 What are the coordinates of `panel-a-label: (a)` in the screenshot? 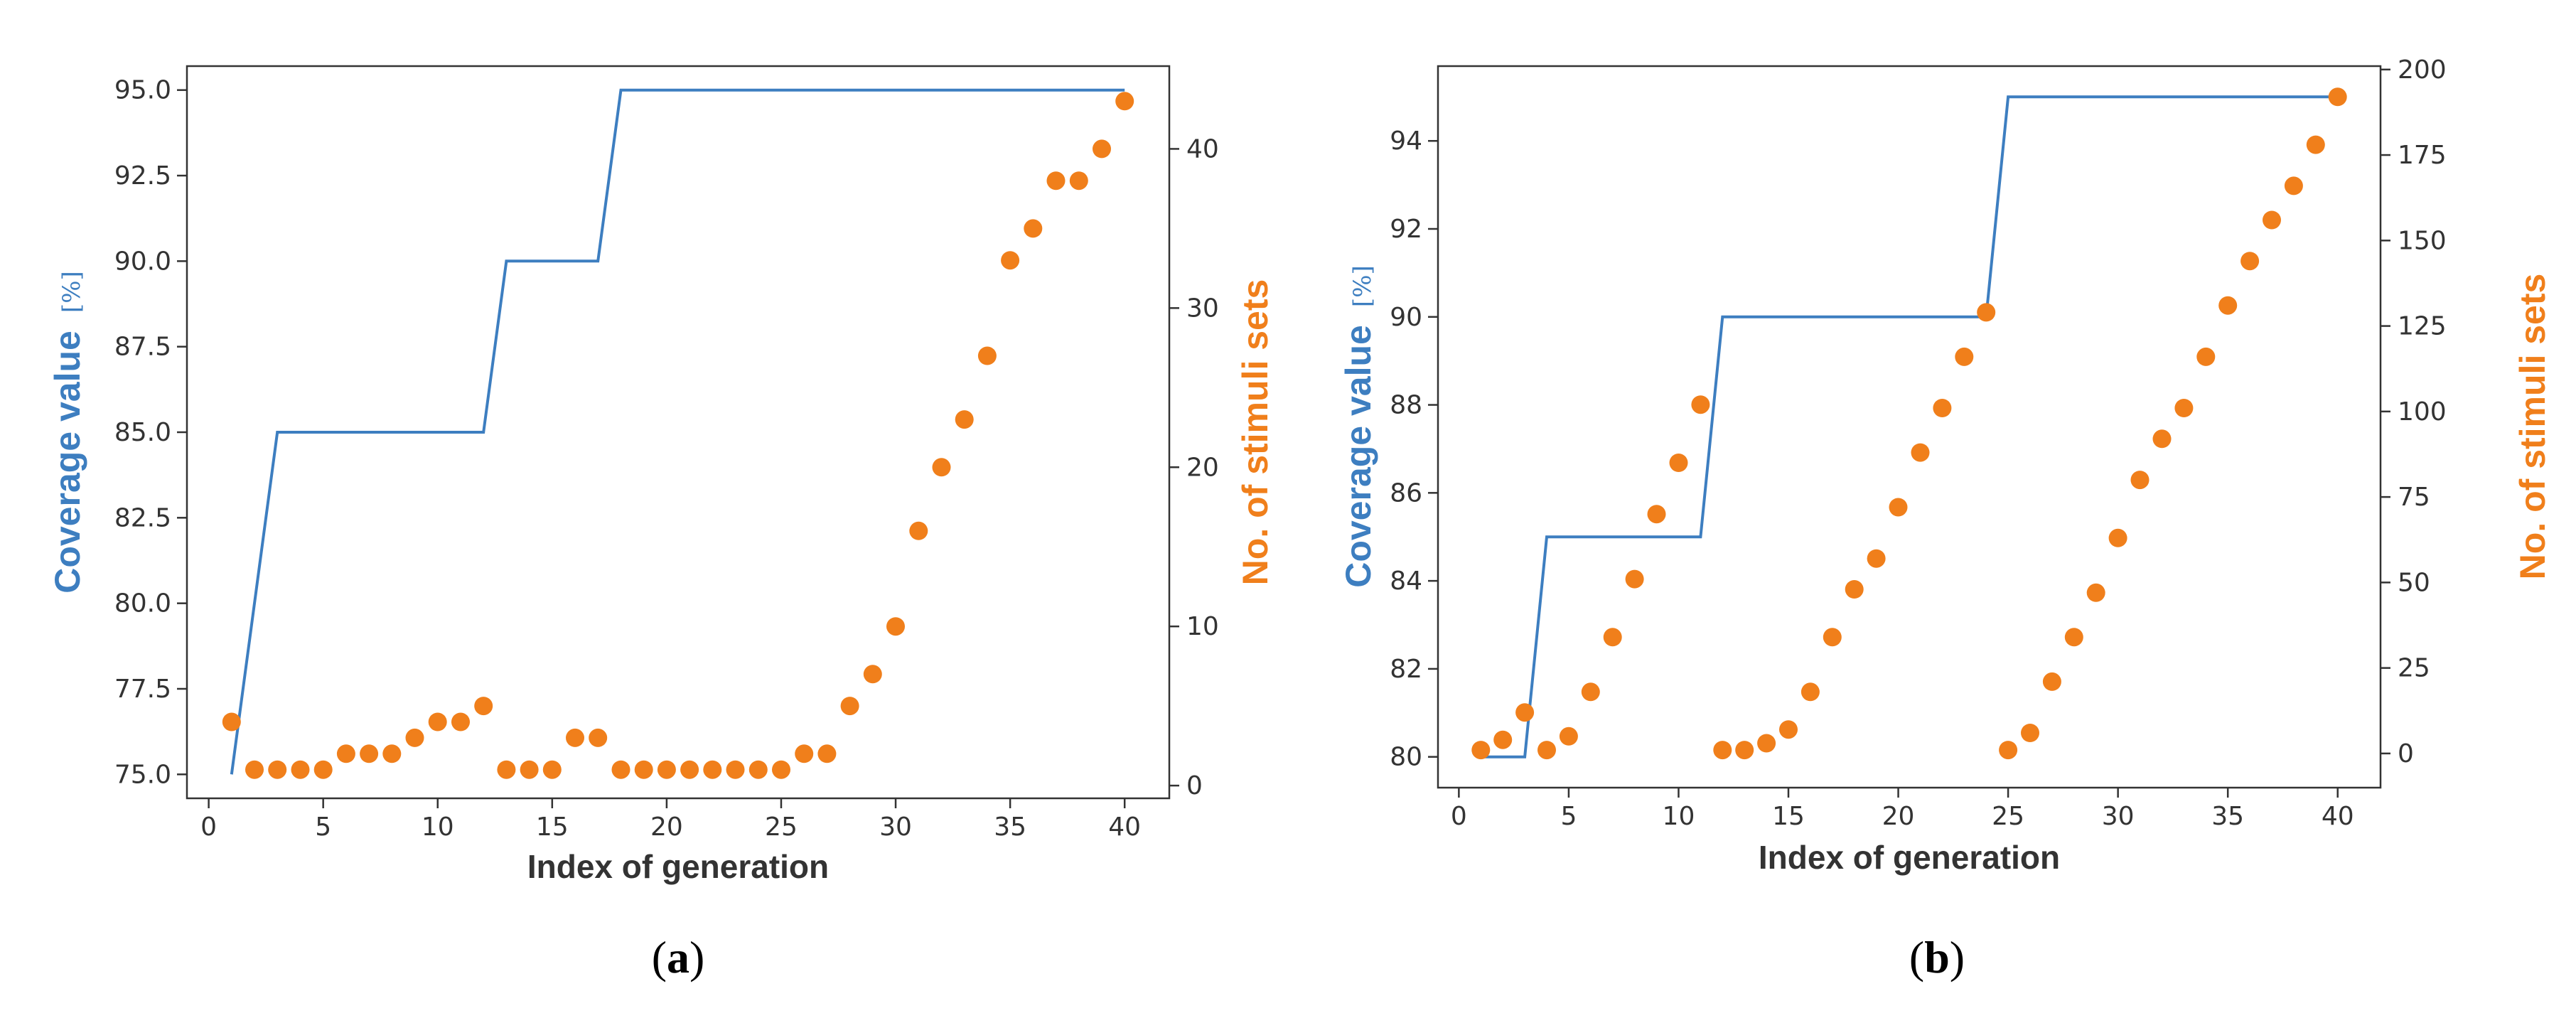 It's located at (678, 957).